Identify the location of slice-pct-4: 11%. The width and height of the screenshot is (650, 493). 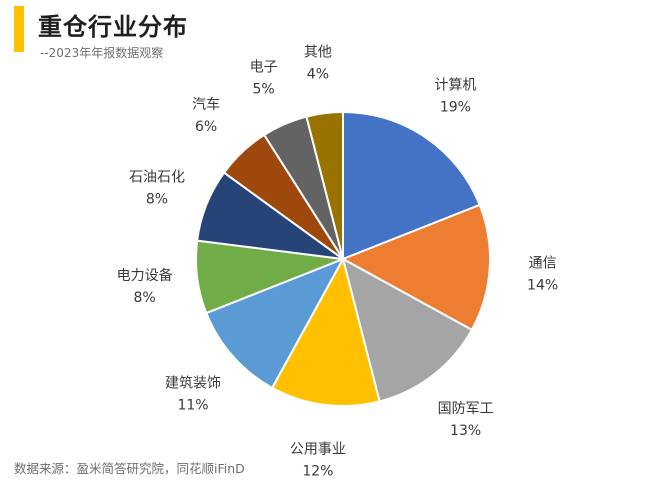
(192, 405).